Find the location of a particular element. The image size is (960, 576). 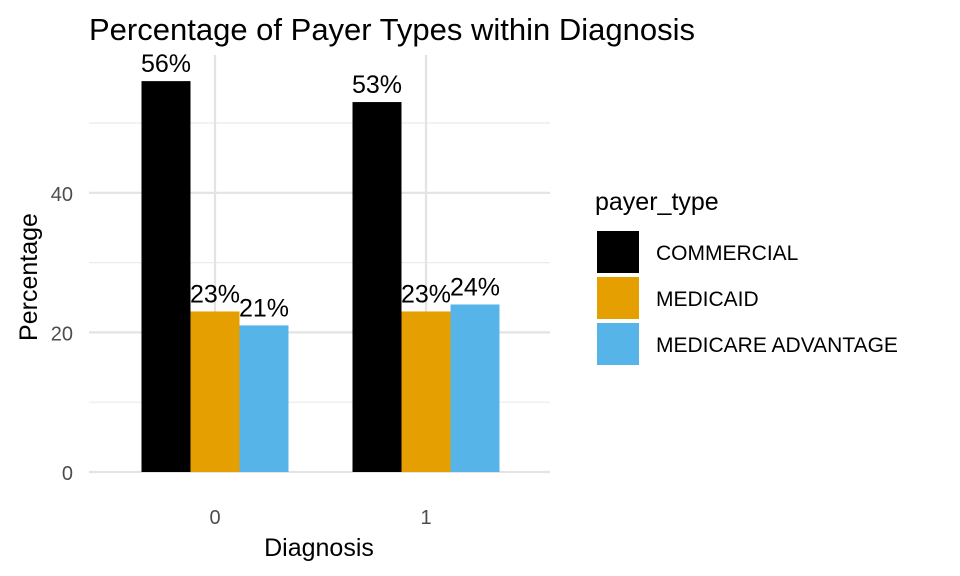

legend-label: MEDICARE ADVANTAGE is located at coordinates (777, 345).